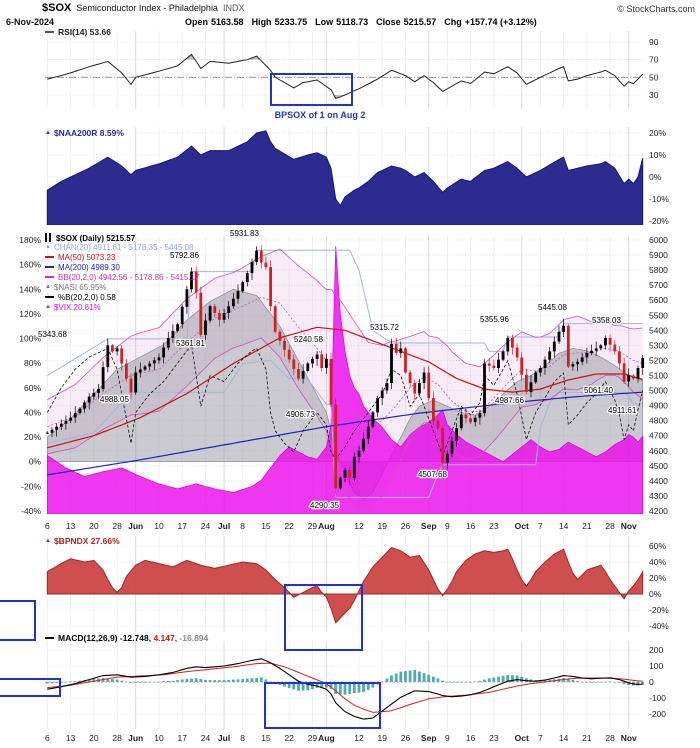  Describe the element at coordinates (90, 238) in the screenshot. I see `legend-item: $SOX (Daily) 5215.57` at that location.